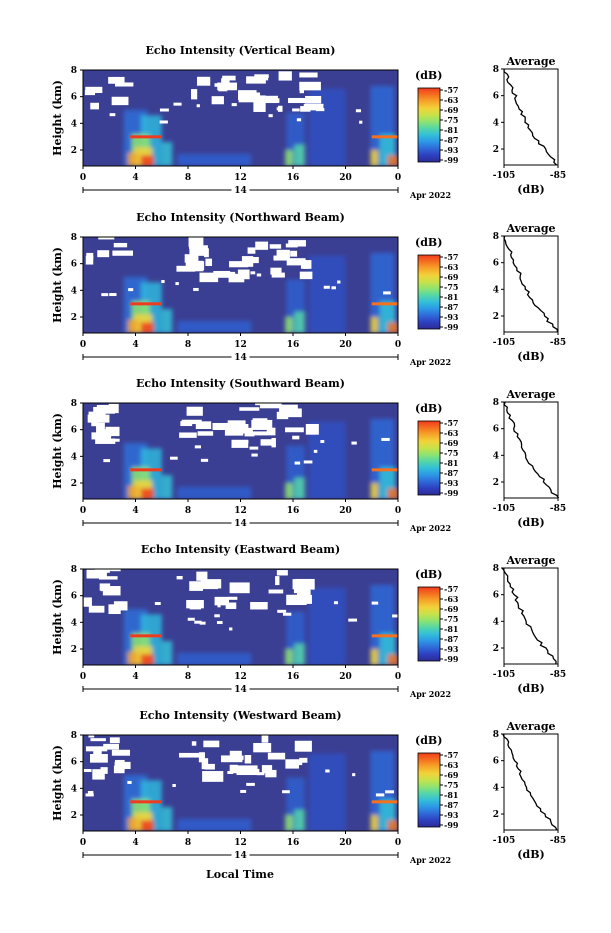 The image size is (611, 933). Describe the element at coordinates (57, 285) in the screenshot. I see `y-axis-label: Height (km)` at that location.